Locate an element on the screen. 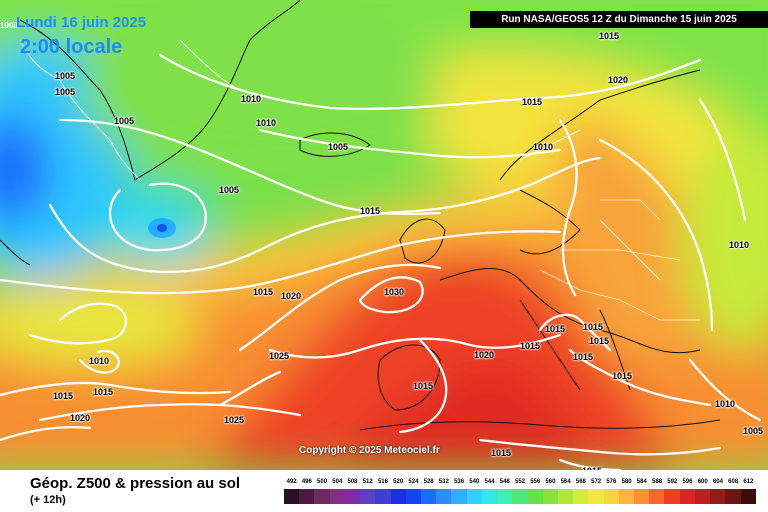 This screenshot has width=768, height=512. scale-value-label: 536 is located at coordinates (459, 482).